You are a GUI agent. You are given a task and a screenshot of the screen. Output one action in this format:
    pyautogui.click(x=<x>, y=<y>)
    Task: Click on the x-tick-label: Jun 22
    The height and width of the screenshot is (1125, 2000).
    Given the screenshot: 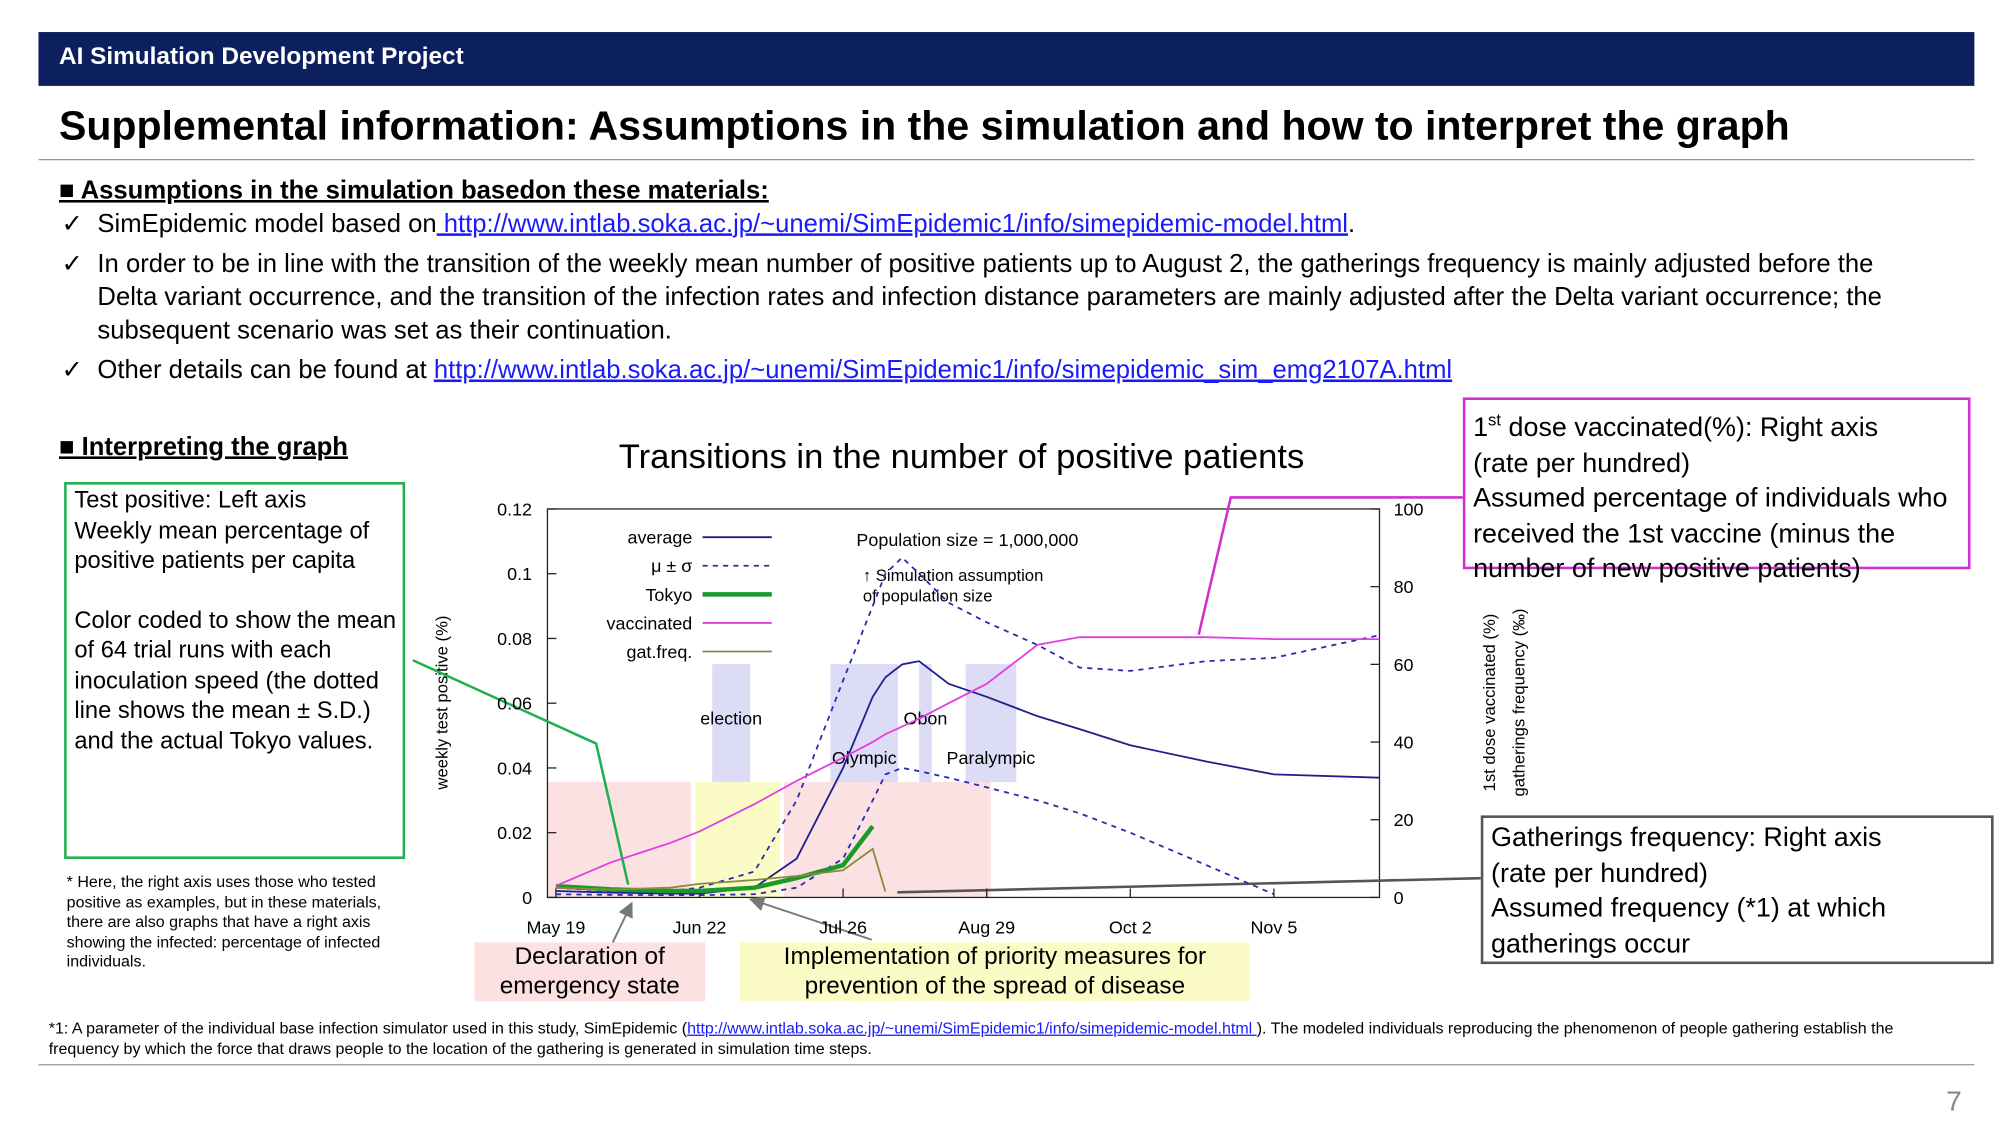 What is the action you would take?
    pyautogui.click(x=700, y=927)
    